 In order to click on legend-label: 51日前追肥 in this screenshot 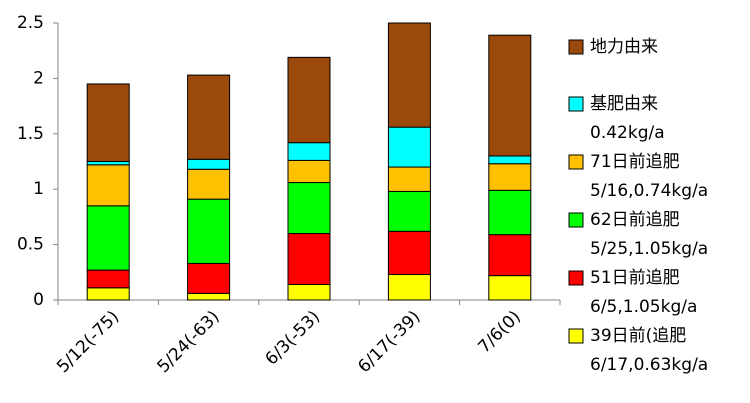, I will do `click(635, 278)`.